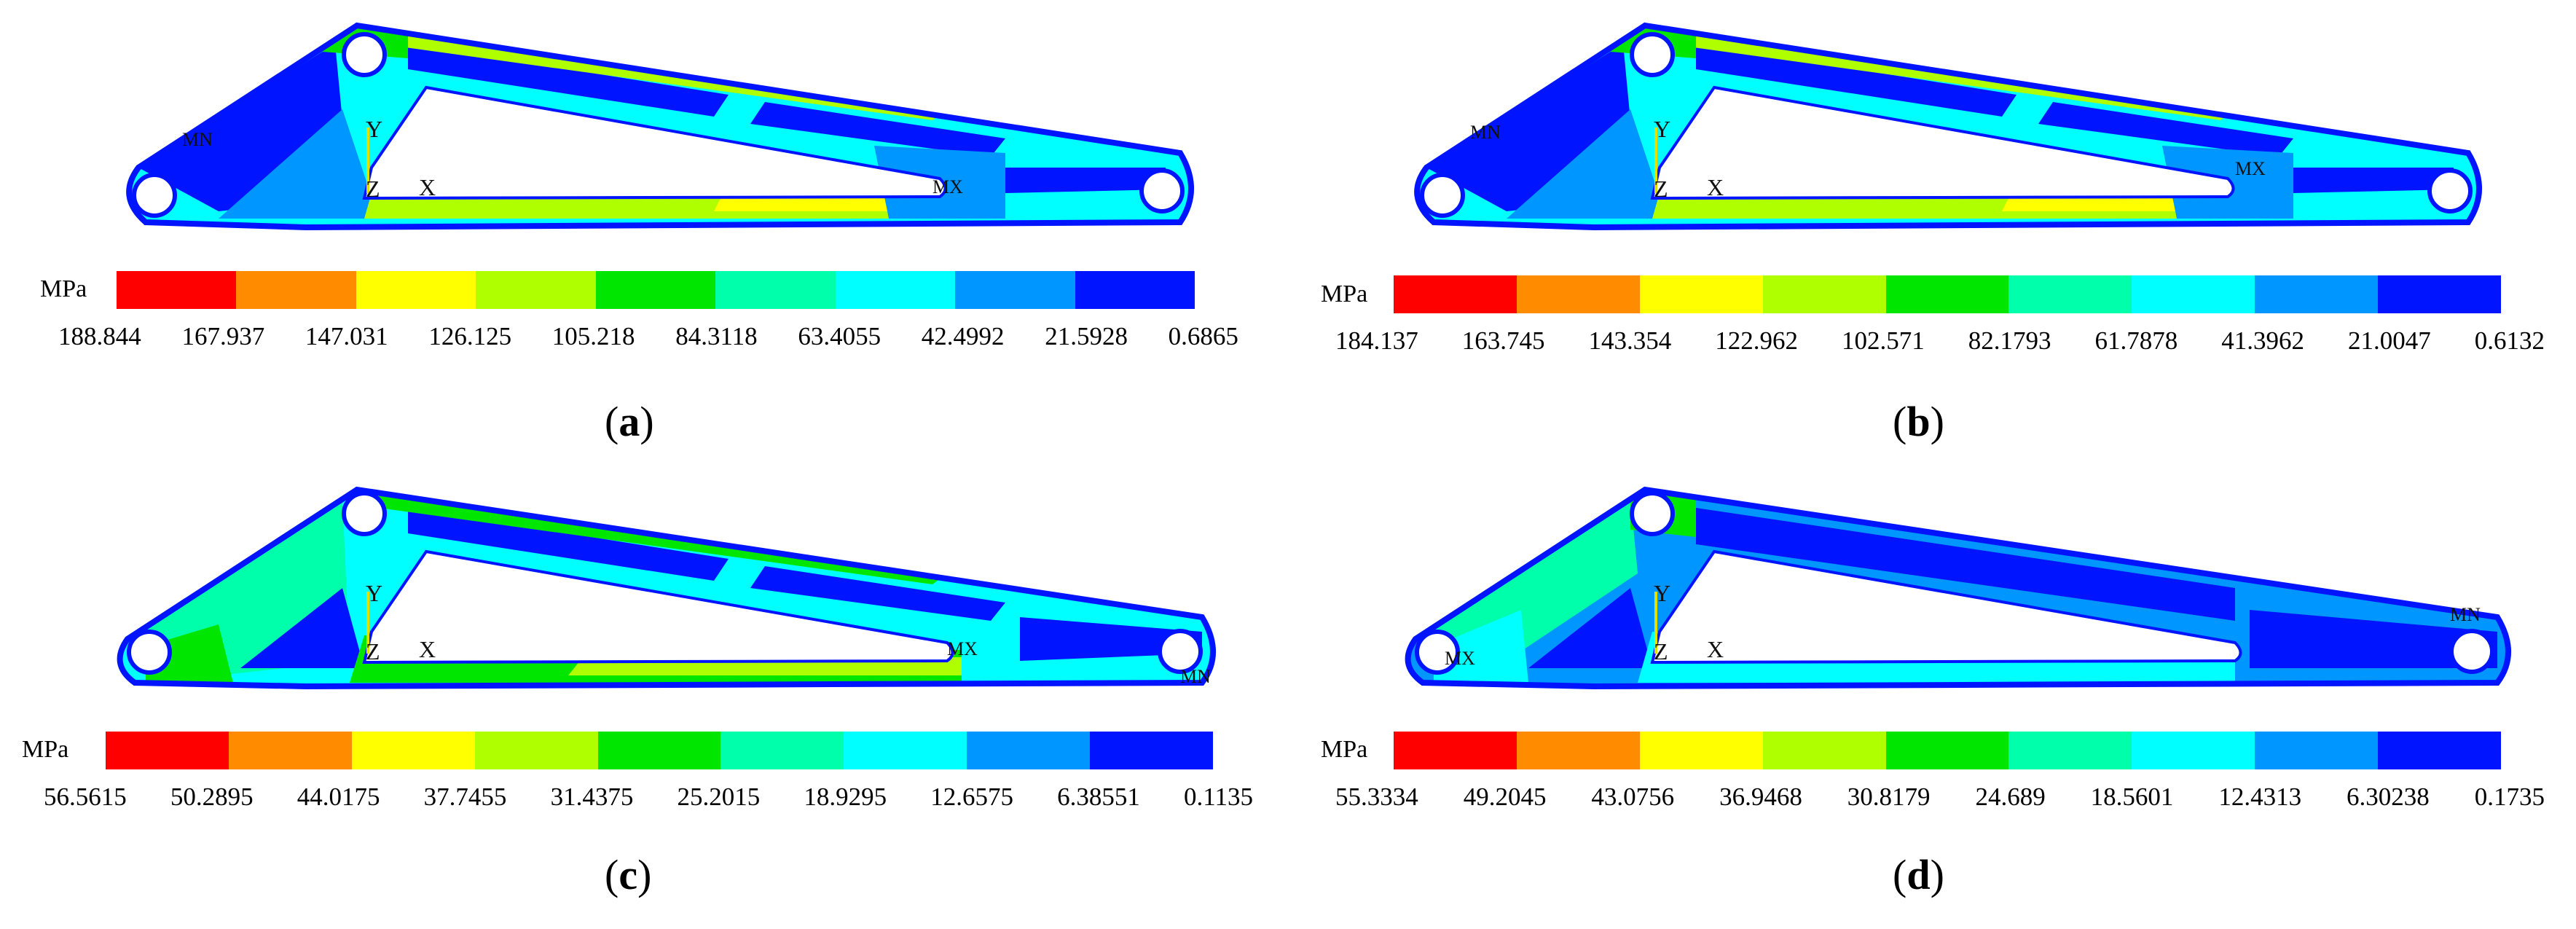 This screenshot has width=2576, height=929. Describe the element at coordinates (963, 336) in the screenshot. I see `tick-label: 42.4992` at that location.